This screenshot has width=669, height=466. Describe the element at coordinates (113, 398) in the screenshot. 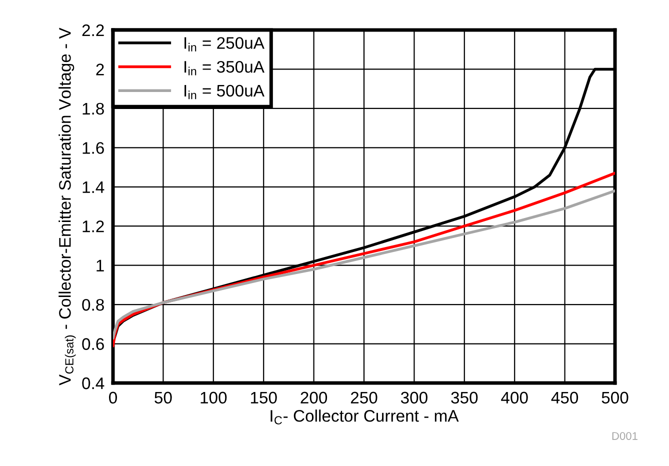

I see `x-tick-label: 0` at that location.